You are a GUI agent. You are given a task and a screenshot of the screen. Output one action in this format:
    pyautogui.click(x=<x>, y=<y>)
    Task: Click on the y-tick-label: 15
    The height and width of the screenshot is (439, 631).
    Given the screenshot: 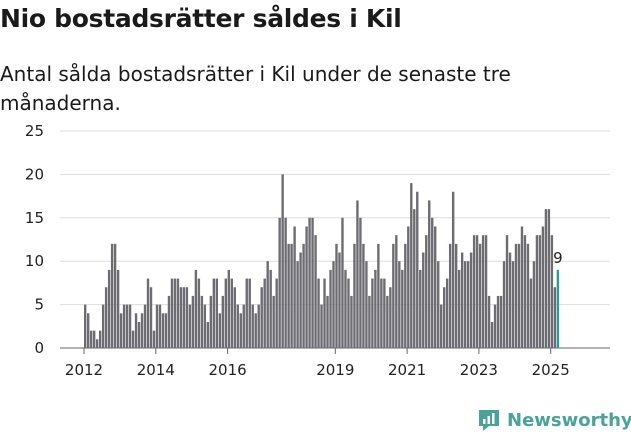 What is the action you would take?
    pyautogui.click(x=34, y=218)
    